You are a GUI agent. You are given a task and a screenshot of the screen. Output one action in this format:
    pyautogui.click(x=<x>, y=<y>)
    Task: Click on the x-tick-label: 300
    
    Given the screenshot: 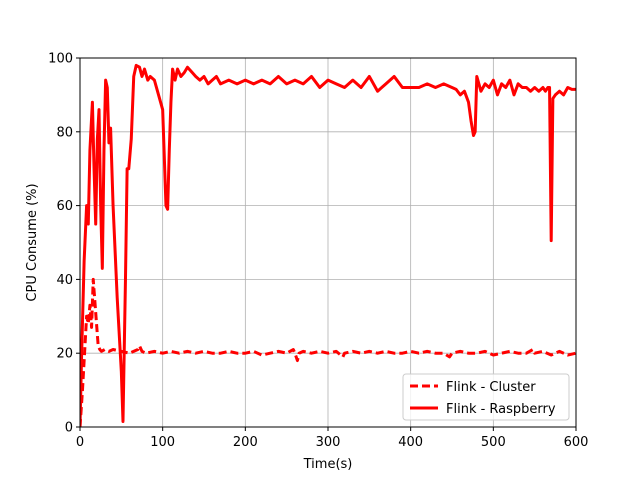 What is the action you would take?
    pyautogui.click(x=328, y=442)
    